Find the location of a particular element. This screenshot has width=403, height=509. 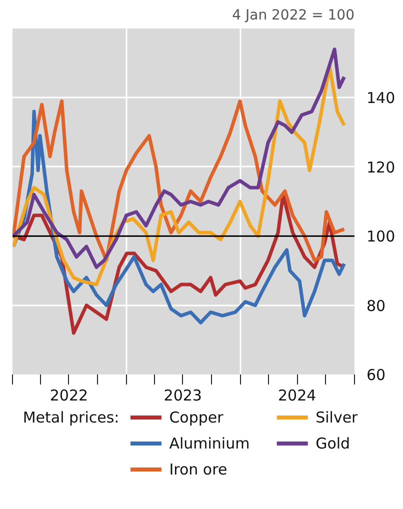

y-axis-title: 4 Jan 2022 = 100 is located at coordinates (293, 16).